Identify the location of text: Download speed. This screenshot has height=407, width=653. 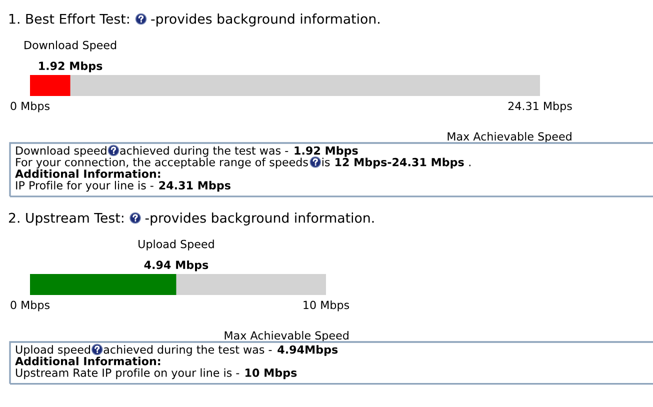
(61, 151).